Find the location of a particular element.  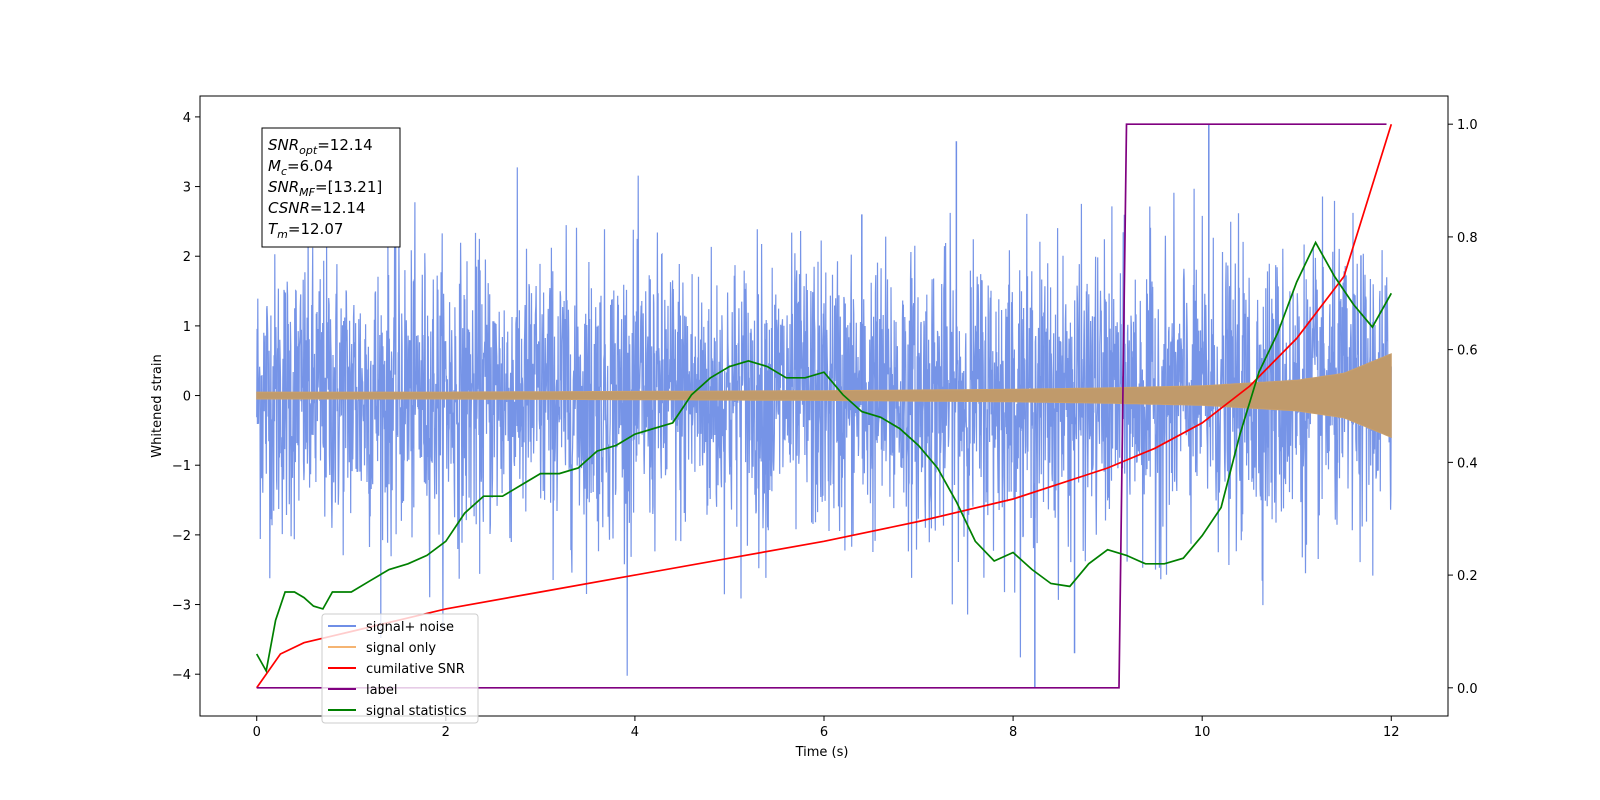

signal-only-series is located at coordinates (824, 396).